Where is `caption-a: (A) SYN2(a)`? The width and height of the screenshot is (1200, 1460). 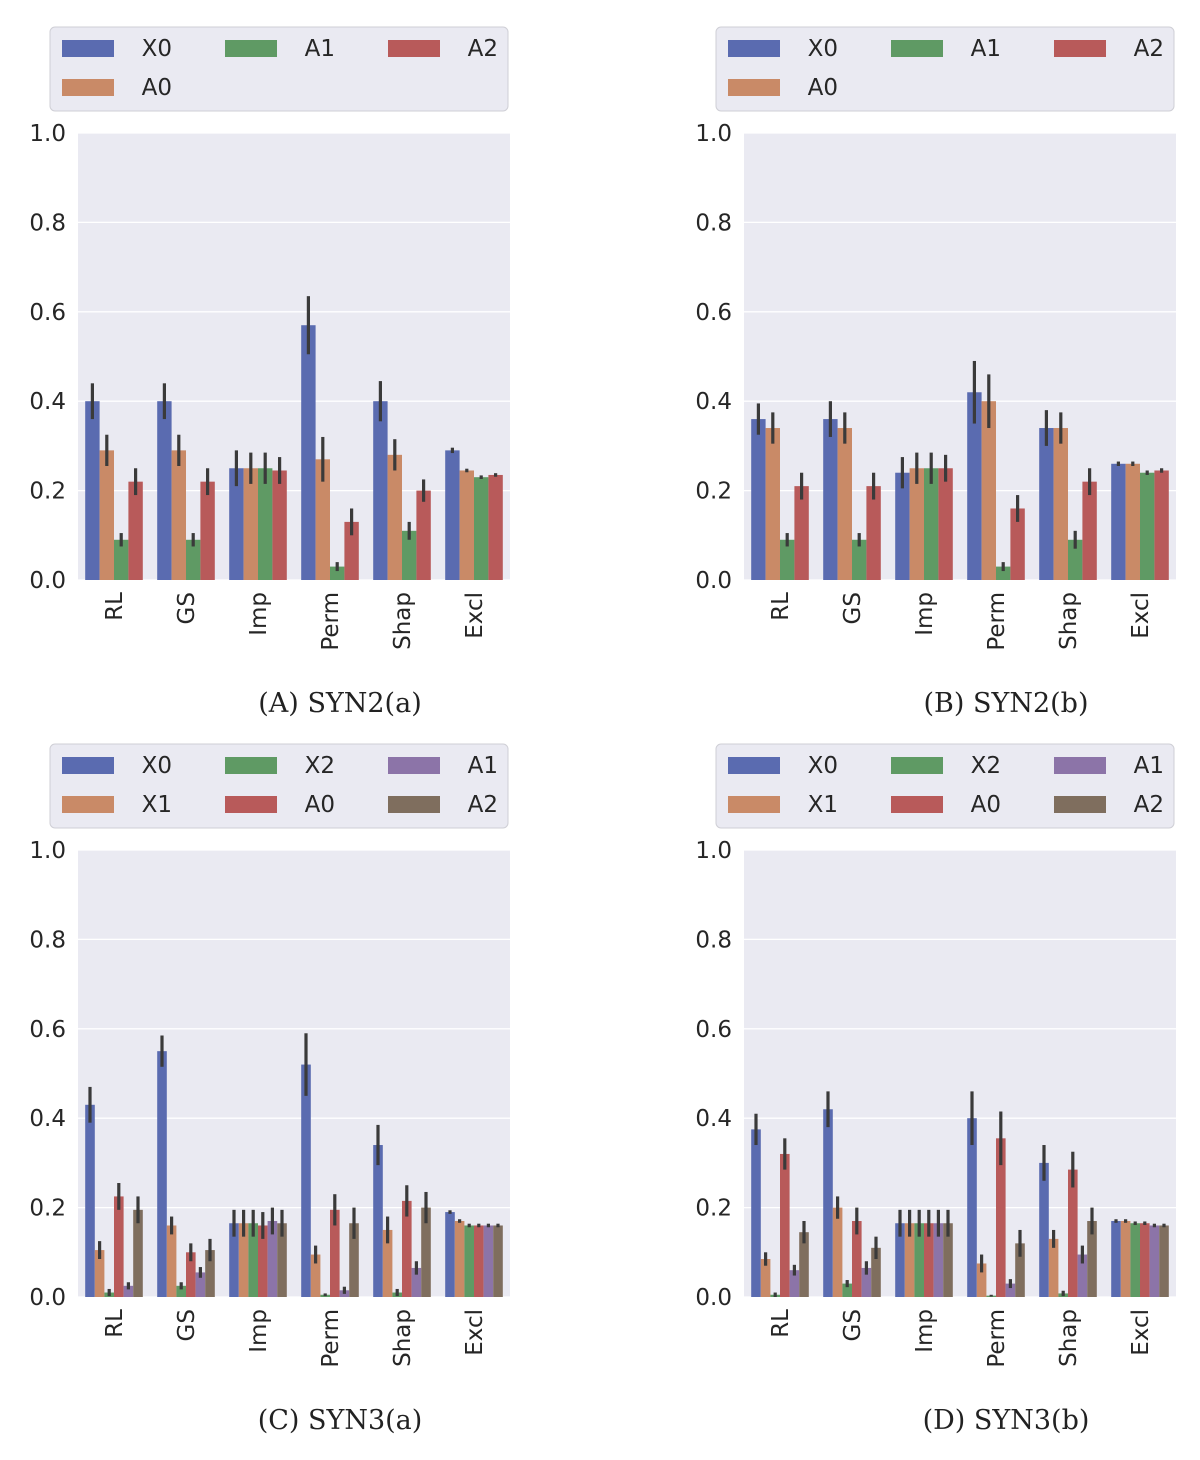
caption-a: (A) SYN2(a) is located at coordinates (340, 703).